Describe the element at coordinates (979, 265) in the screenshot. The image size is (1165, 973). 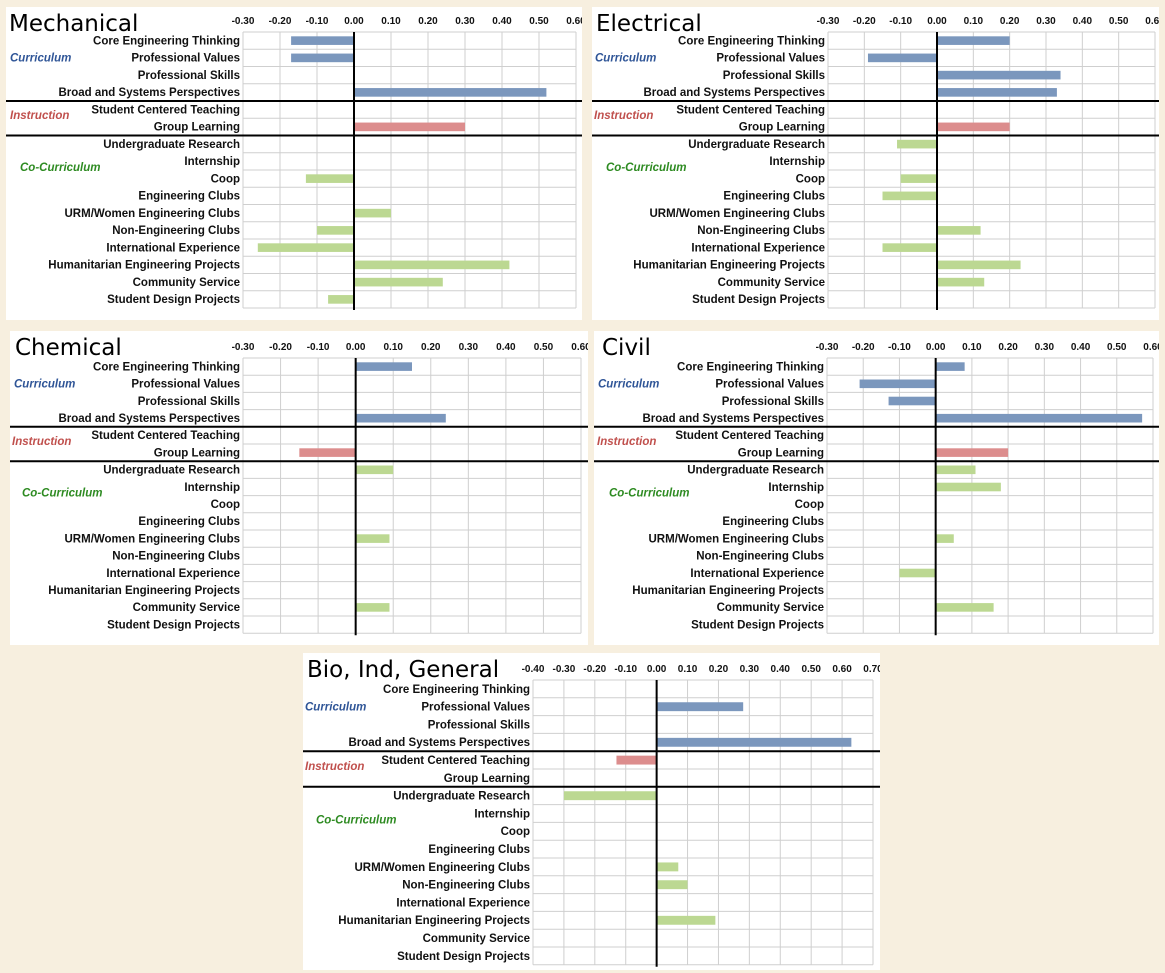
I see `bar-humanitarian-engineering-projects` at that location.